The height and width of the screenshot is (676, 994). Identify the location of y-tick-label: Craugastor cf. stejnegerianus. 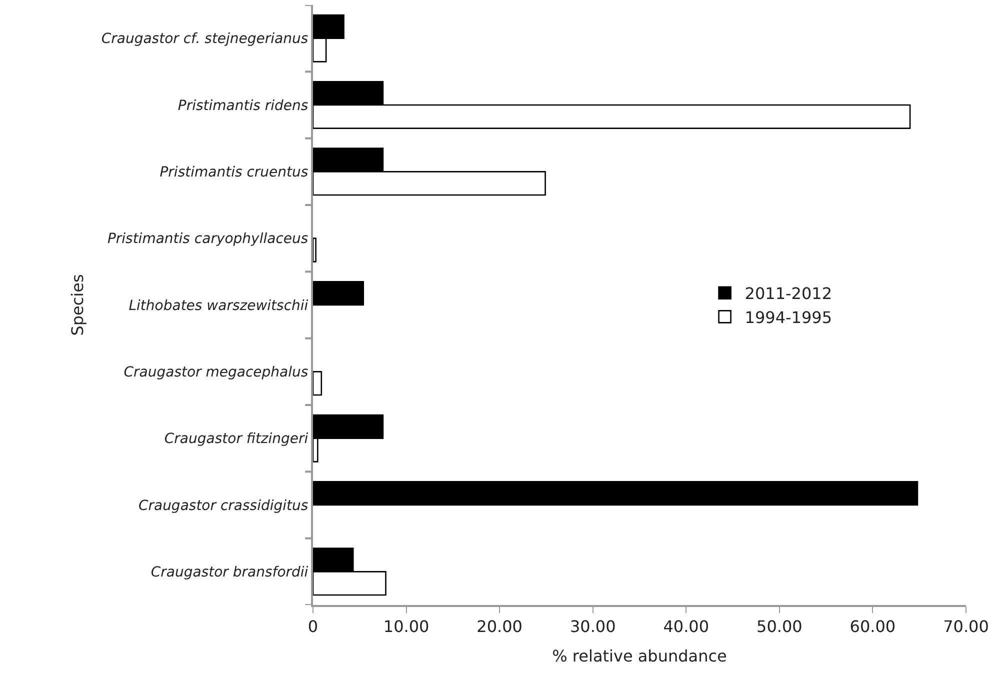
(204, 39).